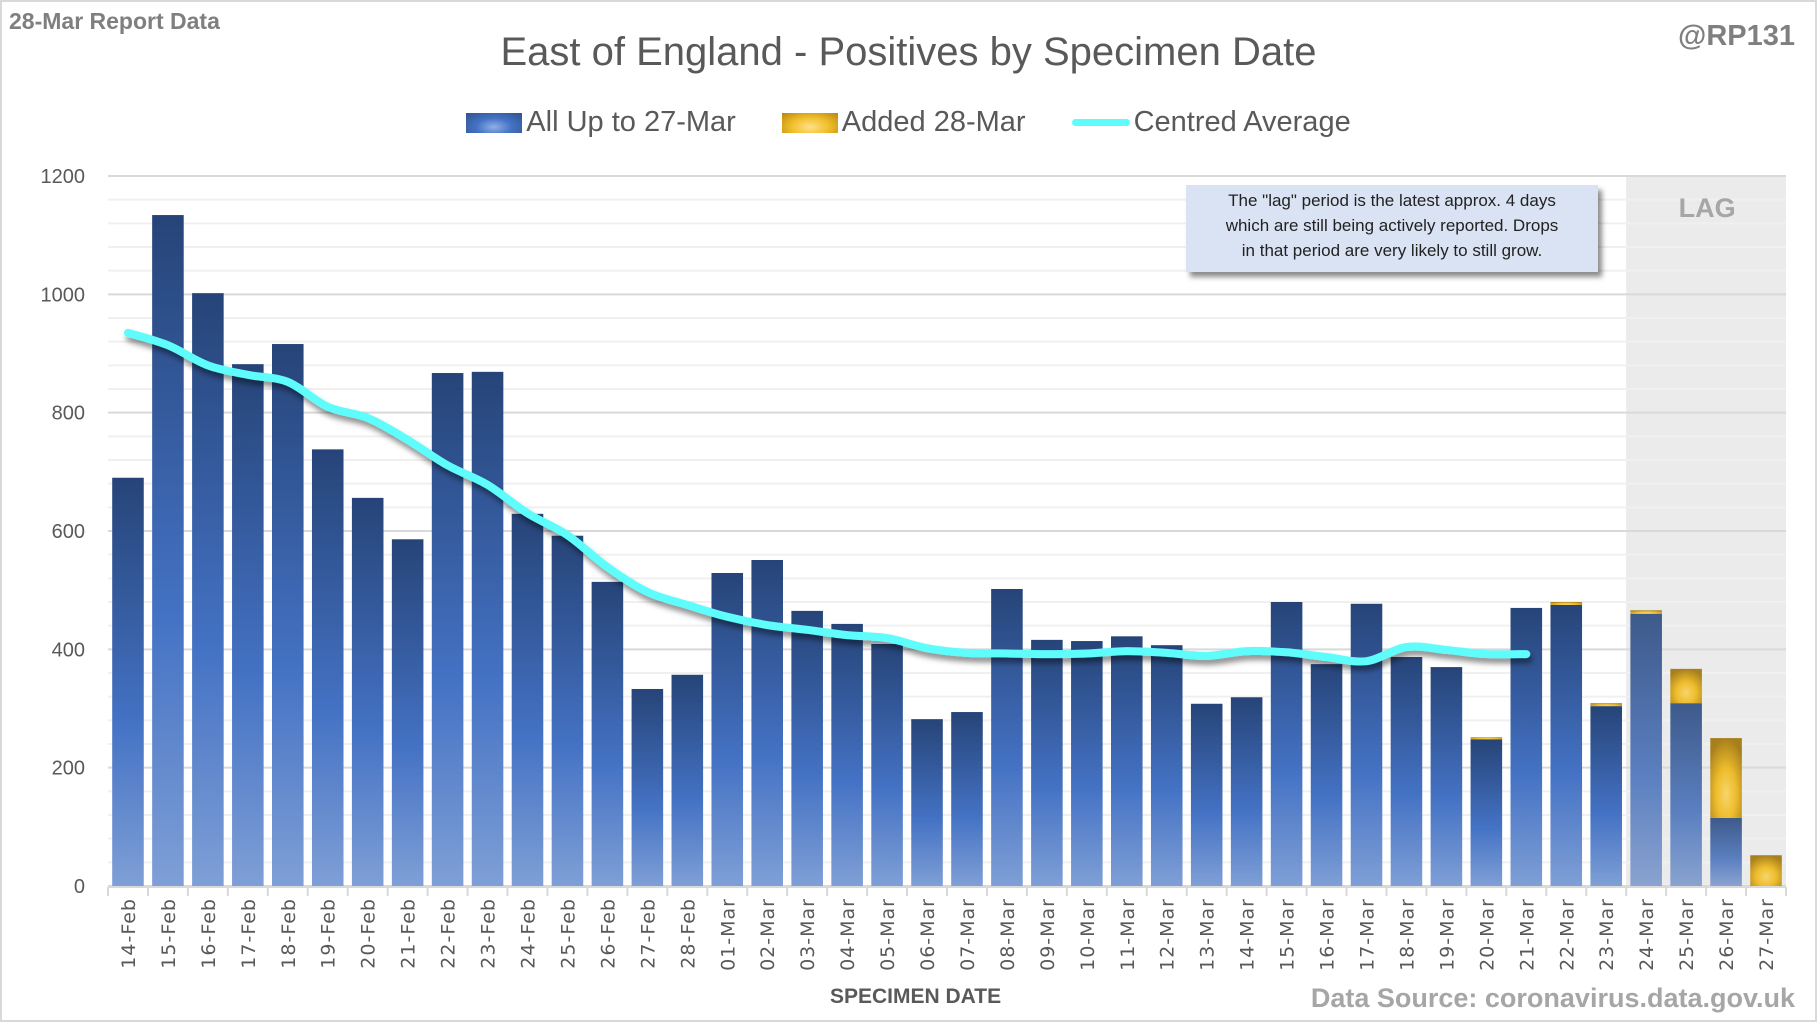 The image size is (1817, 1022). Describe the element at coordinates (808, 934) in the screenshot. I see `x-tick-label: 03-Mar` at that location.